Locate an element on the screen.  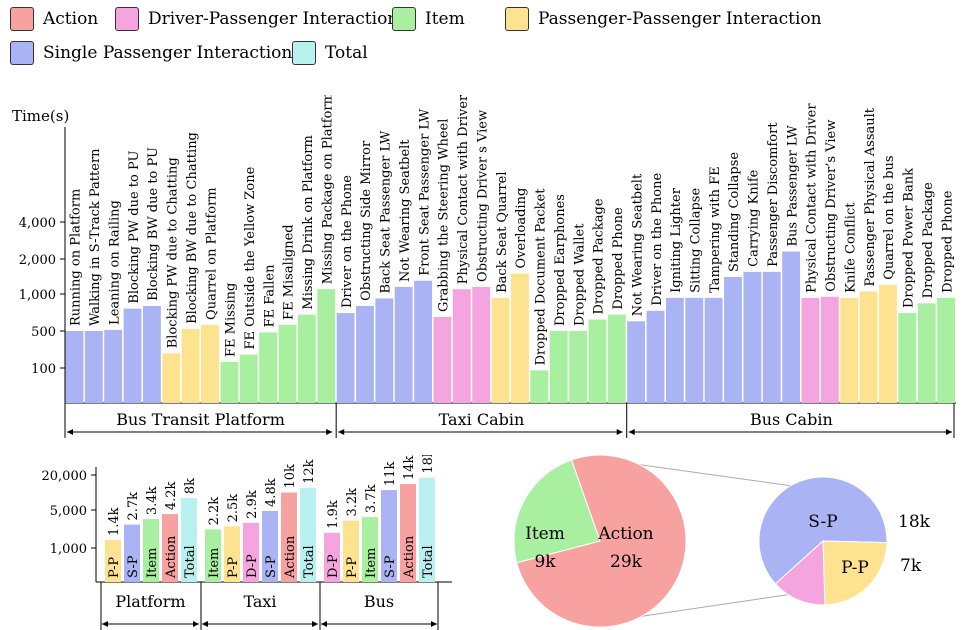
bar-label: FE Outside the Yellow Zone is located at coordinates (250, 257).